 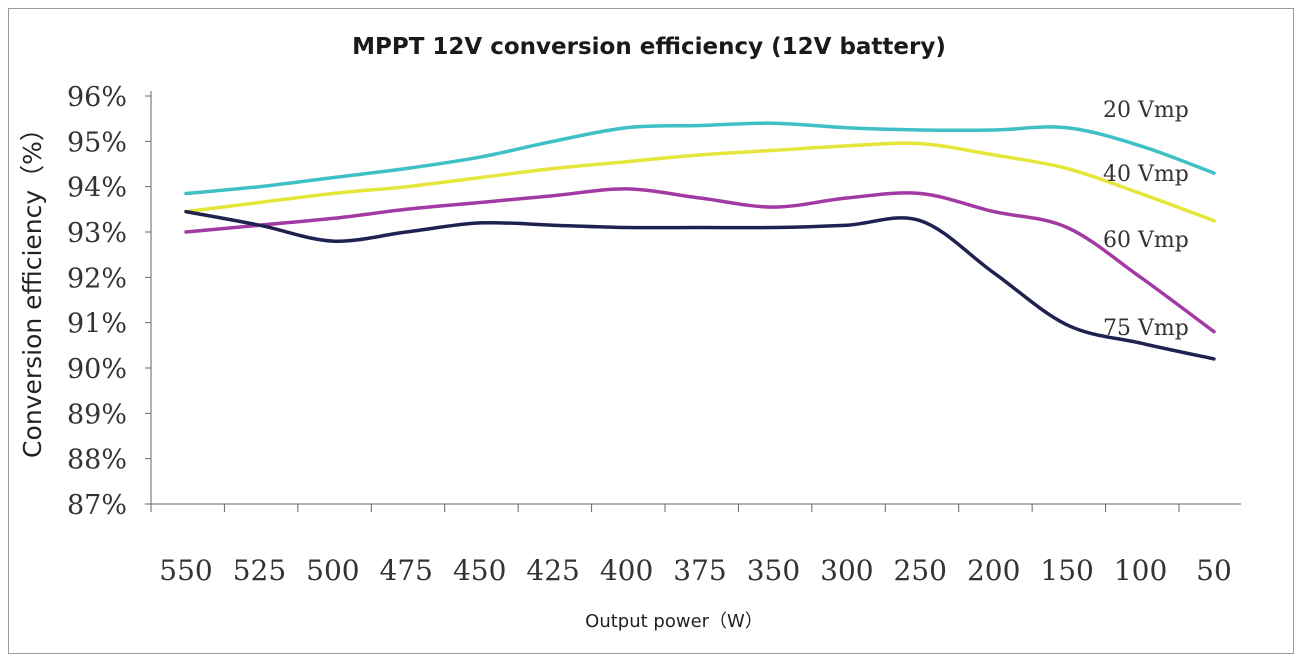 What do you see at coordinates (259, 570) in the screenshot?
I see `x-tick-label: 525` at bounding box center [259, 570].